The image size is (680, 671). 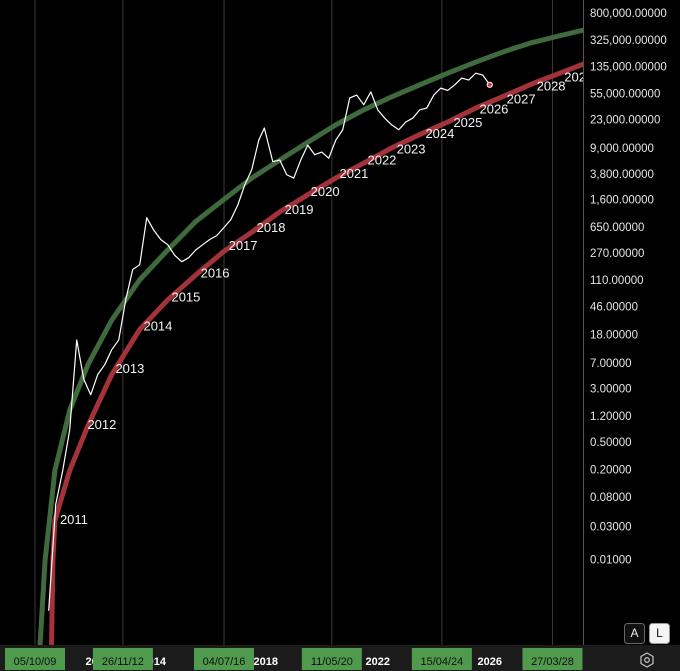 I want to click on x-tick-label: 2026, so click(x=490, y=662).